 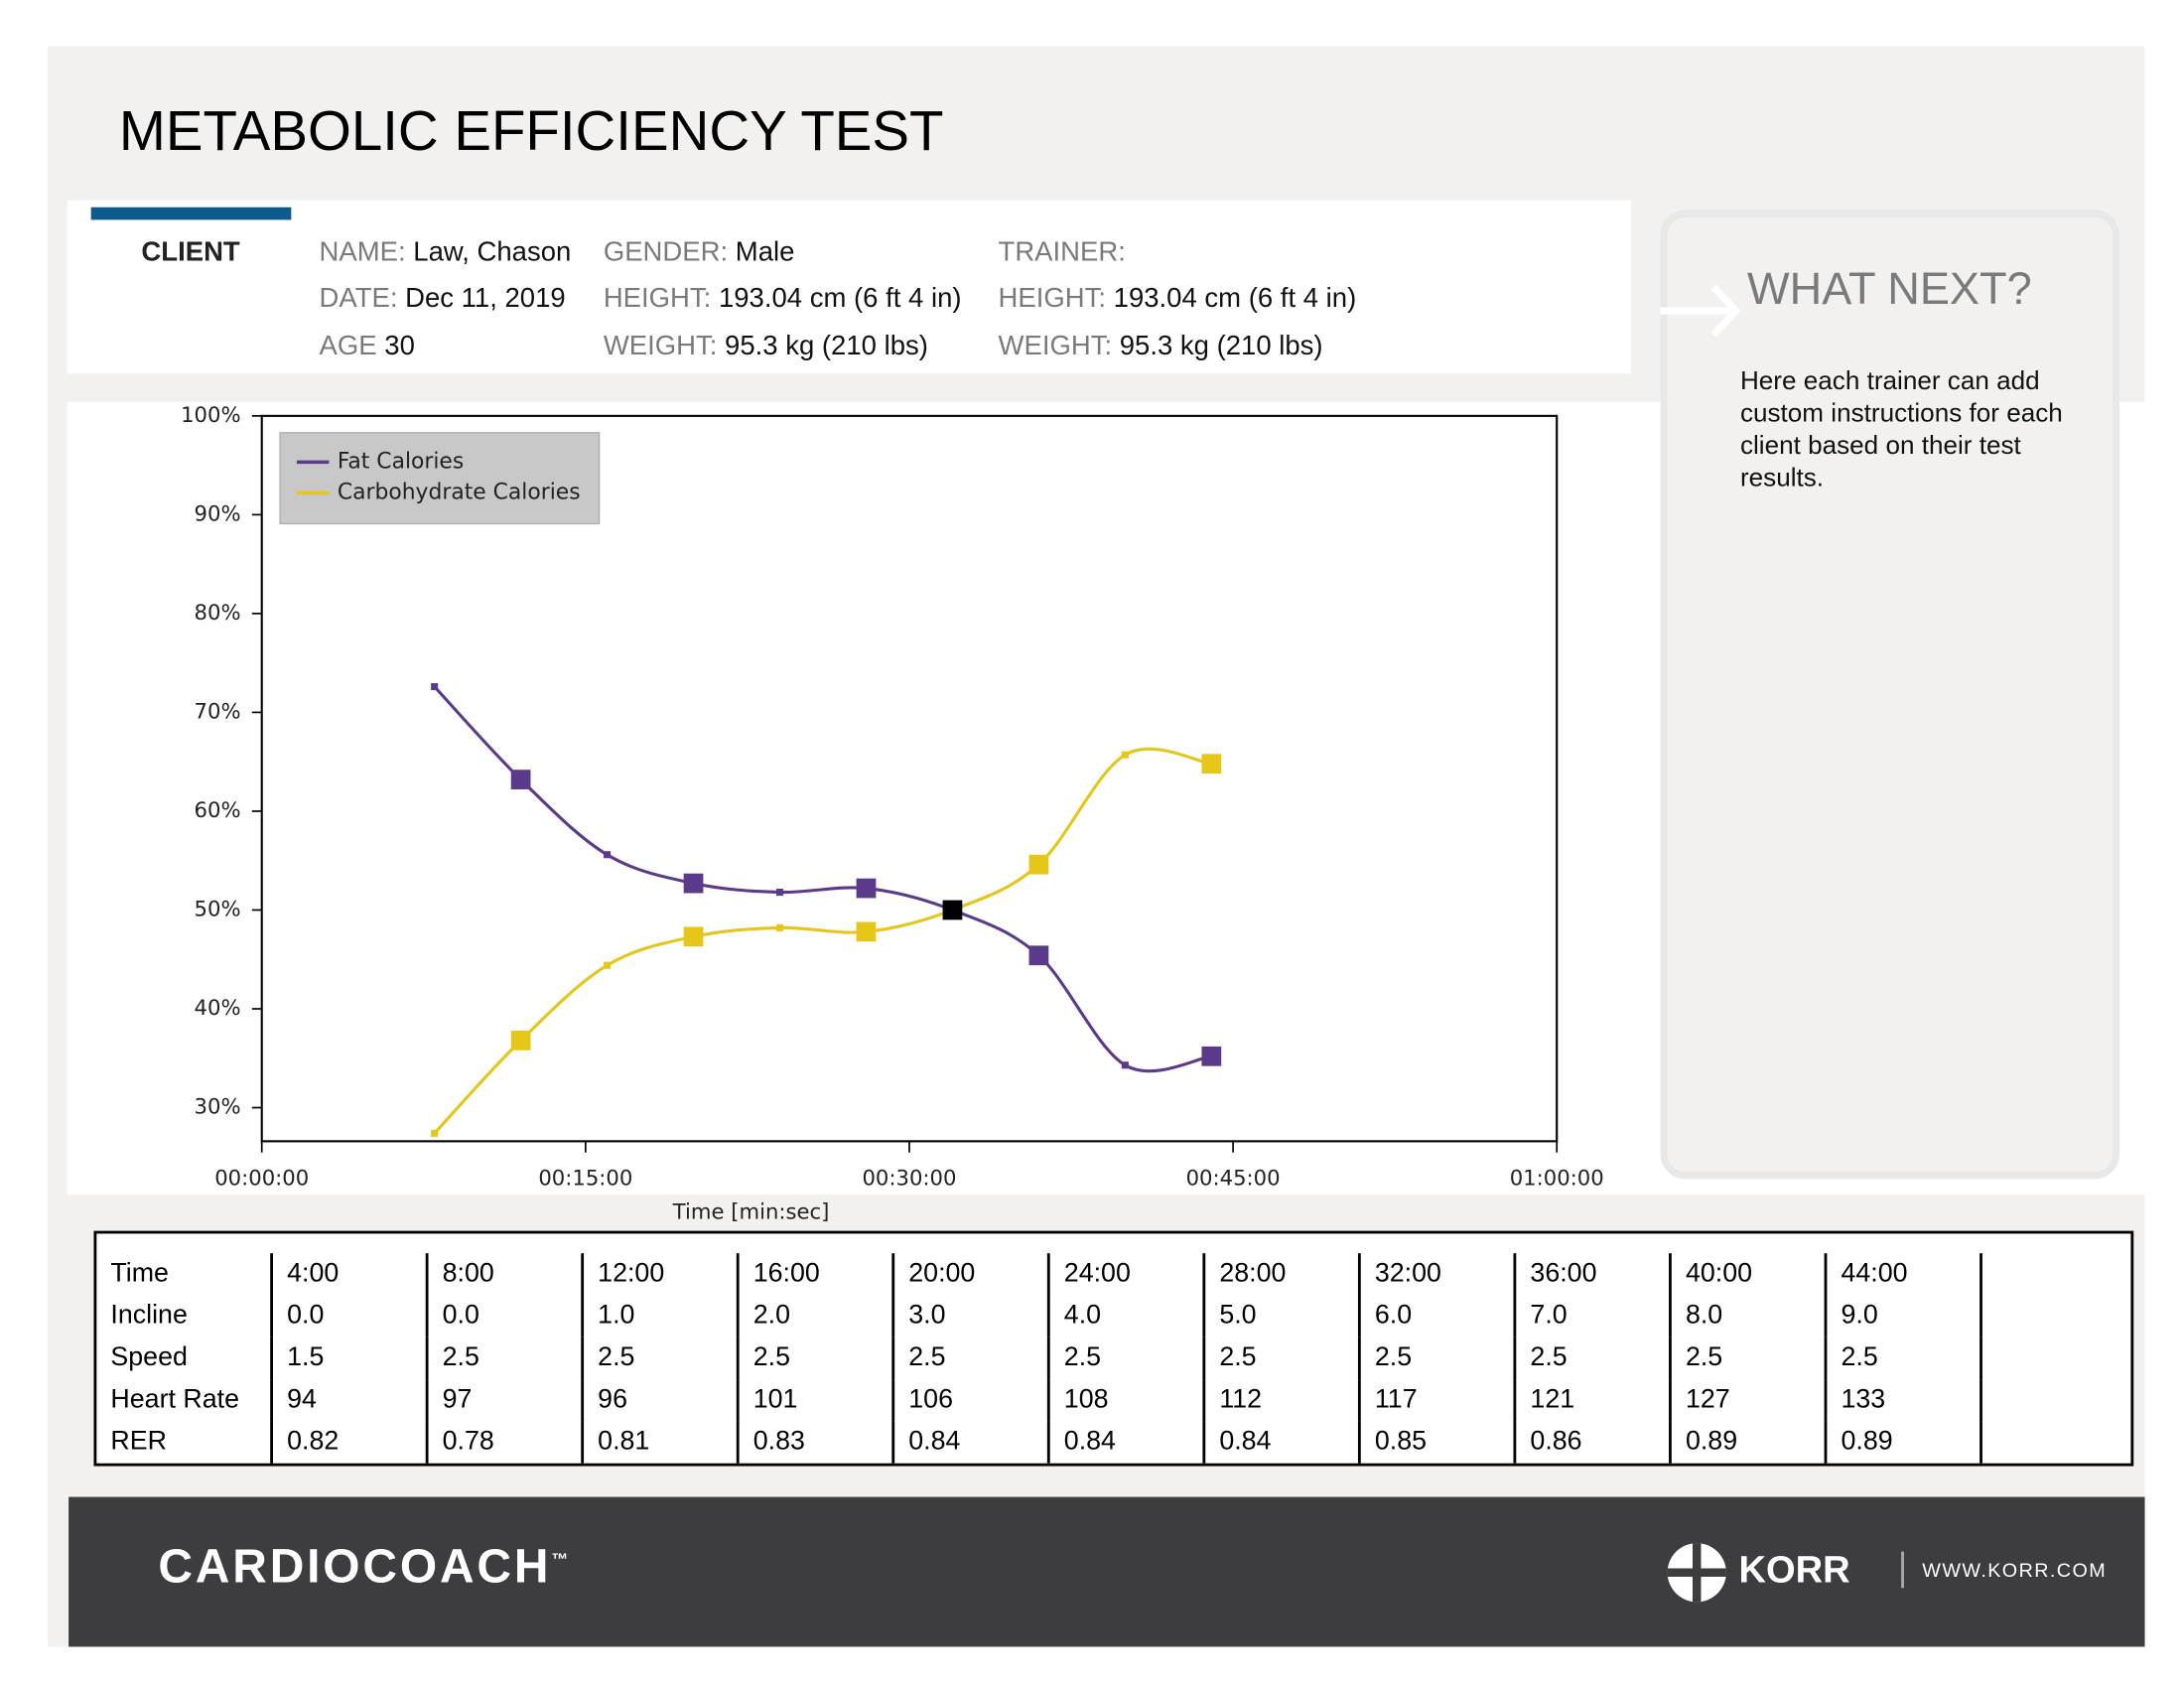 What do you see at coordinates (1594, 1400) in the screenshot?
I see `table-cell: 121` at bounding box center [1594, 1400].